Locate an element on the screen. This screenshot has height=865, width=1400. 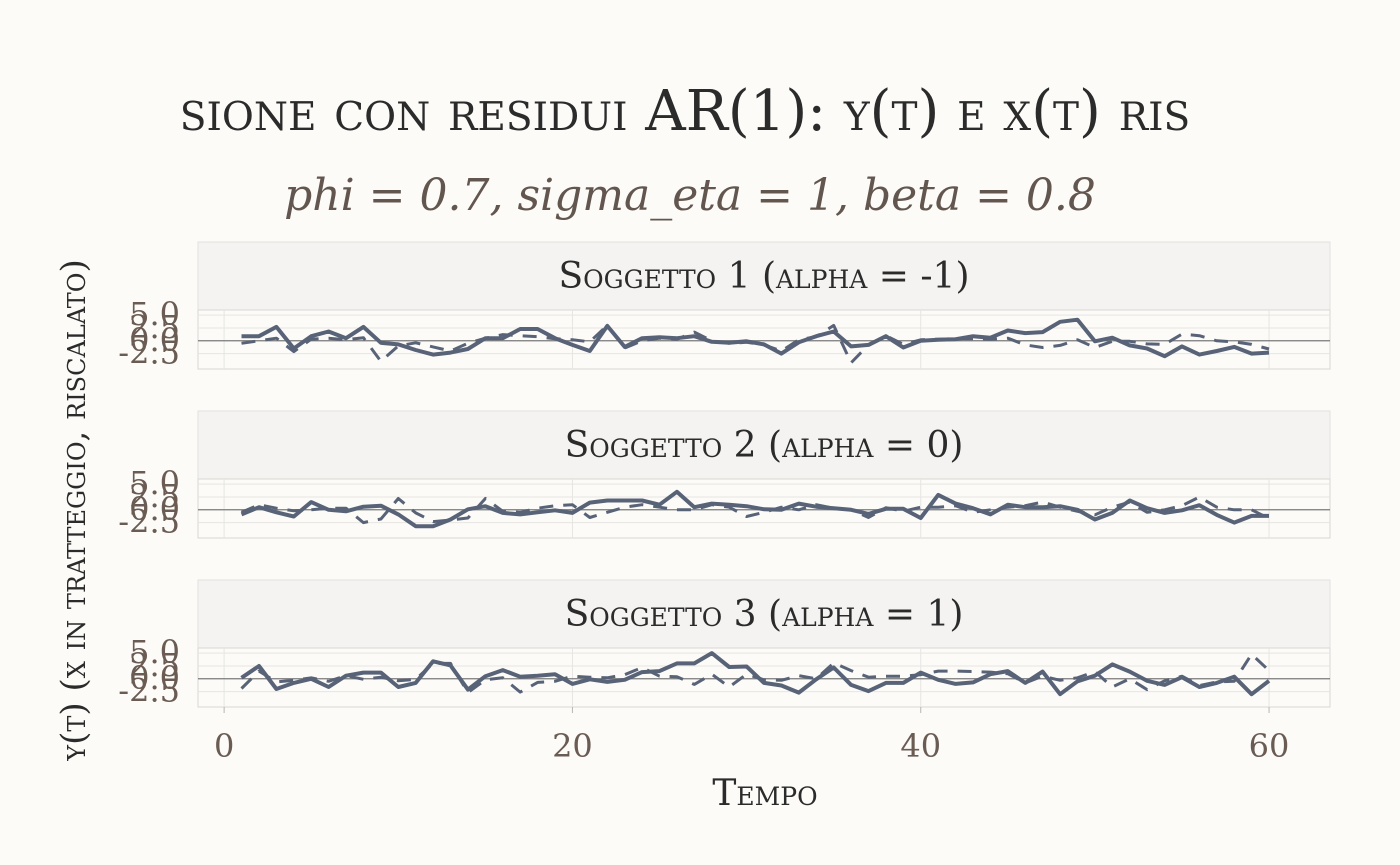
x-tick-label: 0 is located at coordinates (224, 746).